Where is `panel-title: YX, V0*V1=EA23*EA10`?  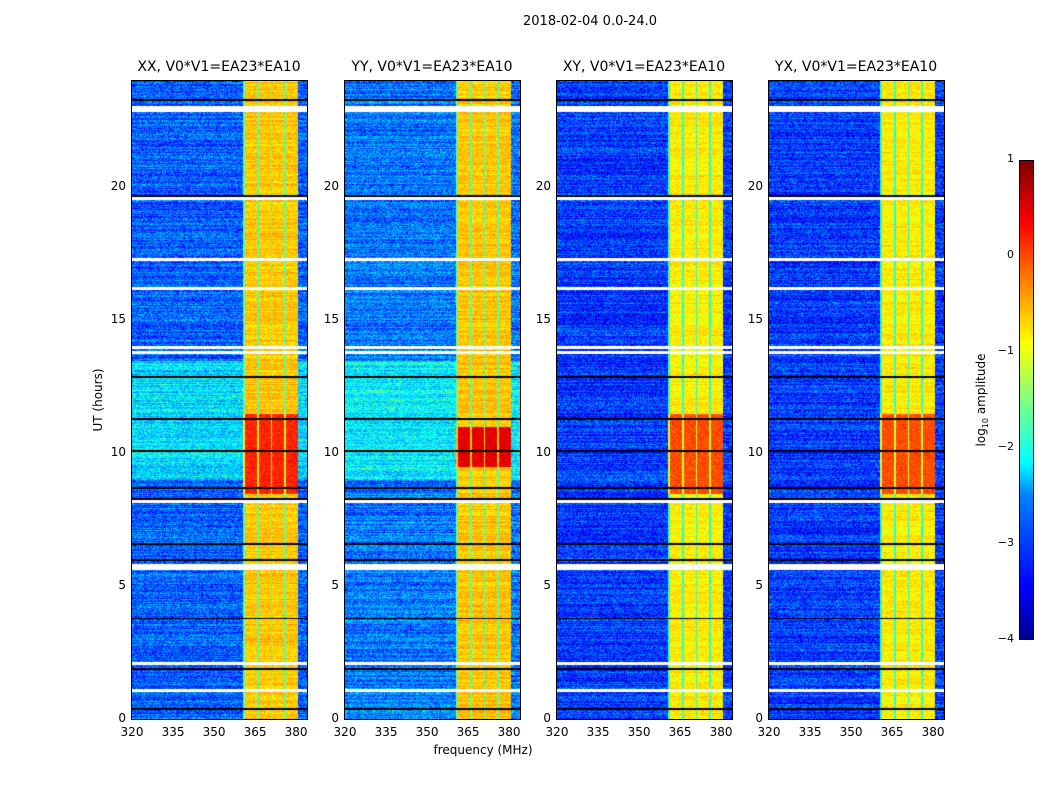 panel-title: YX, V0*V1=EA23*EA10 is located at coordinates (856, 67).